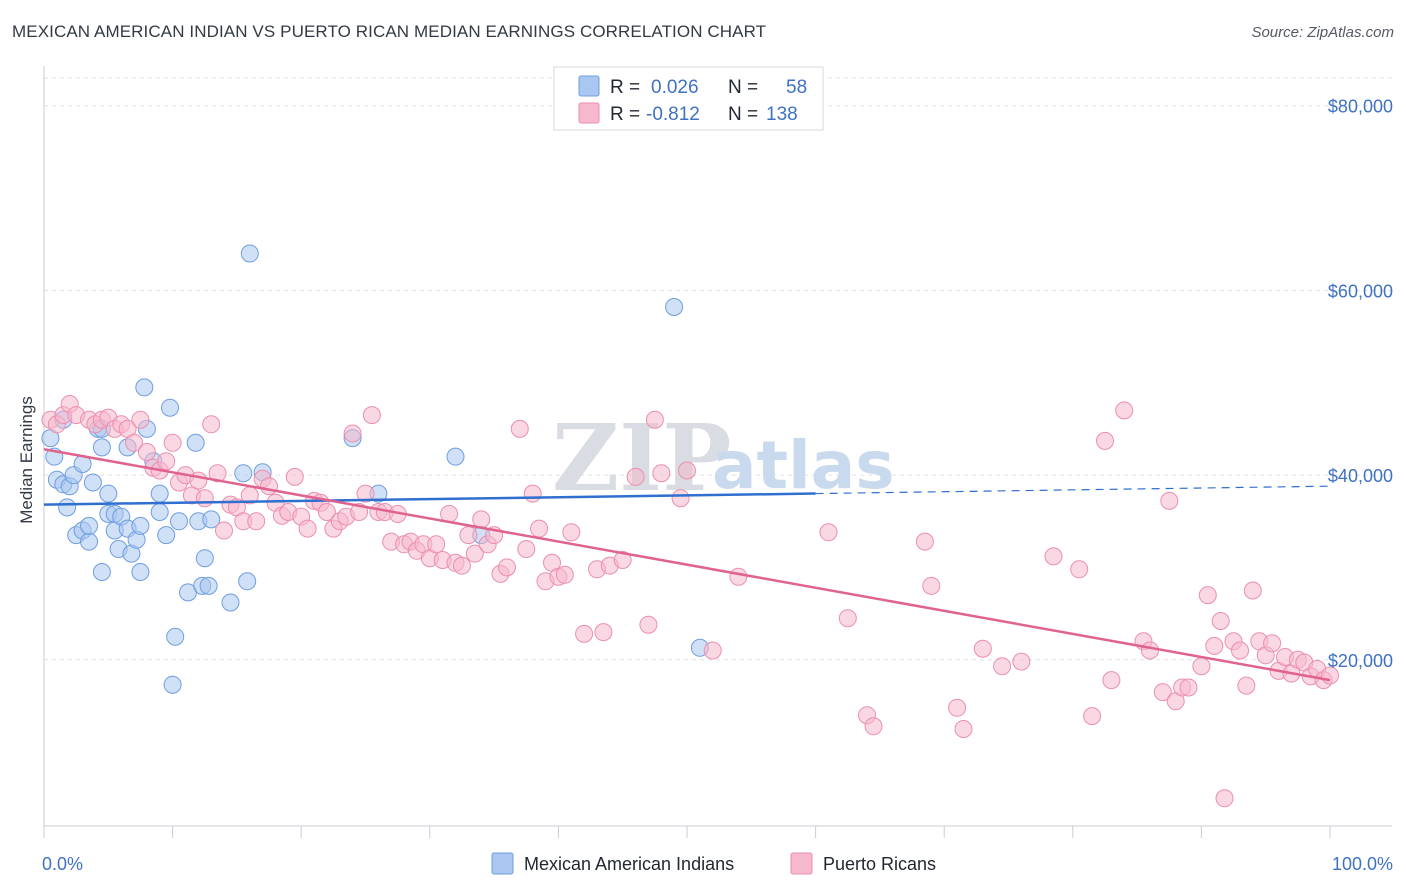  I want to click on bottom-legend-swatch-pink, so click(801, 863).